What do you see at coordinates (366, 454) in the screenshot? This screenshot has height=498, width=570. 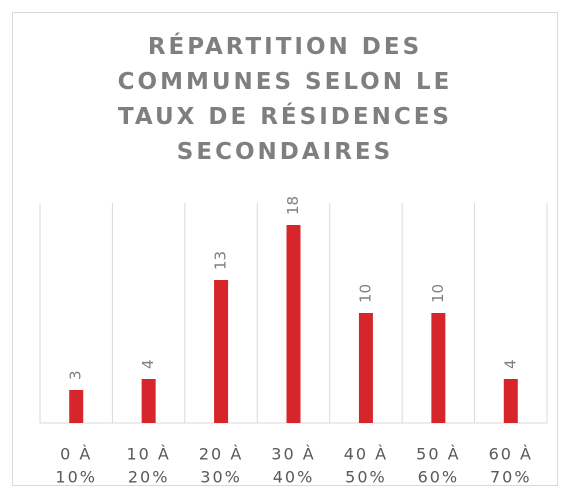 I see `x-tick-label: 40 À` at bounding box center [366, 454].